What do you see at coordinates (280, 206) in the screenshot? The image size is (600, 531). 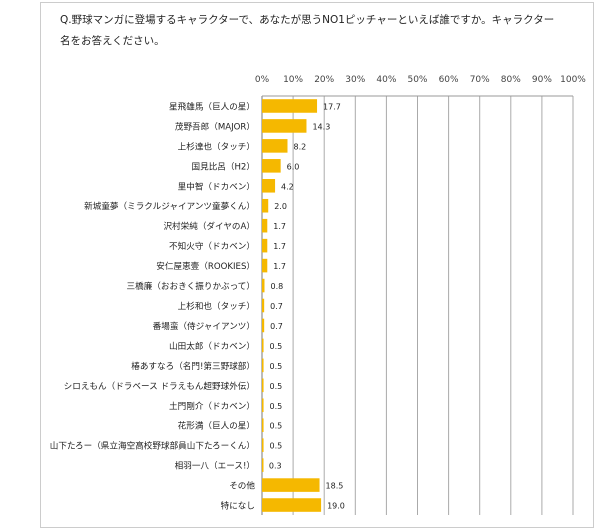 I see `data-label: 2.0` at bounding box center [280, 206].